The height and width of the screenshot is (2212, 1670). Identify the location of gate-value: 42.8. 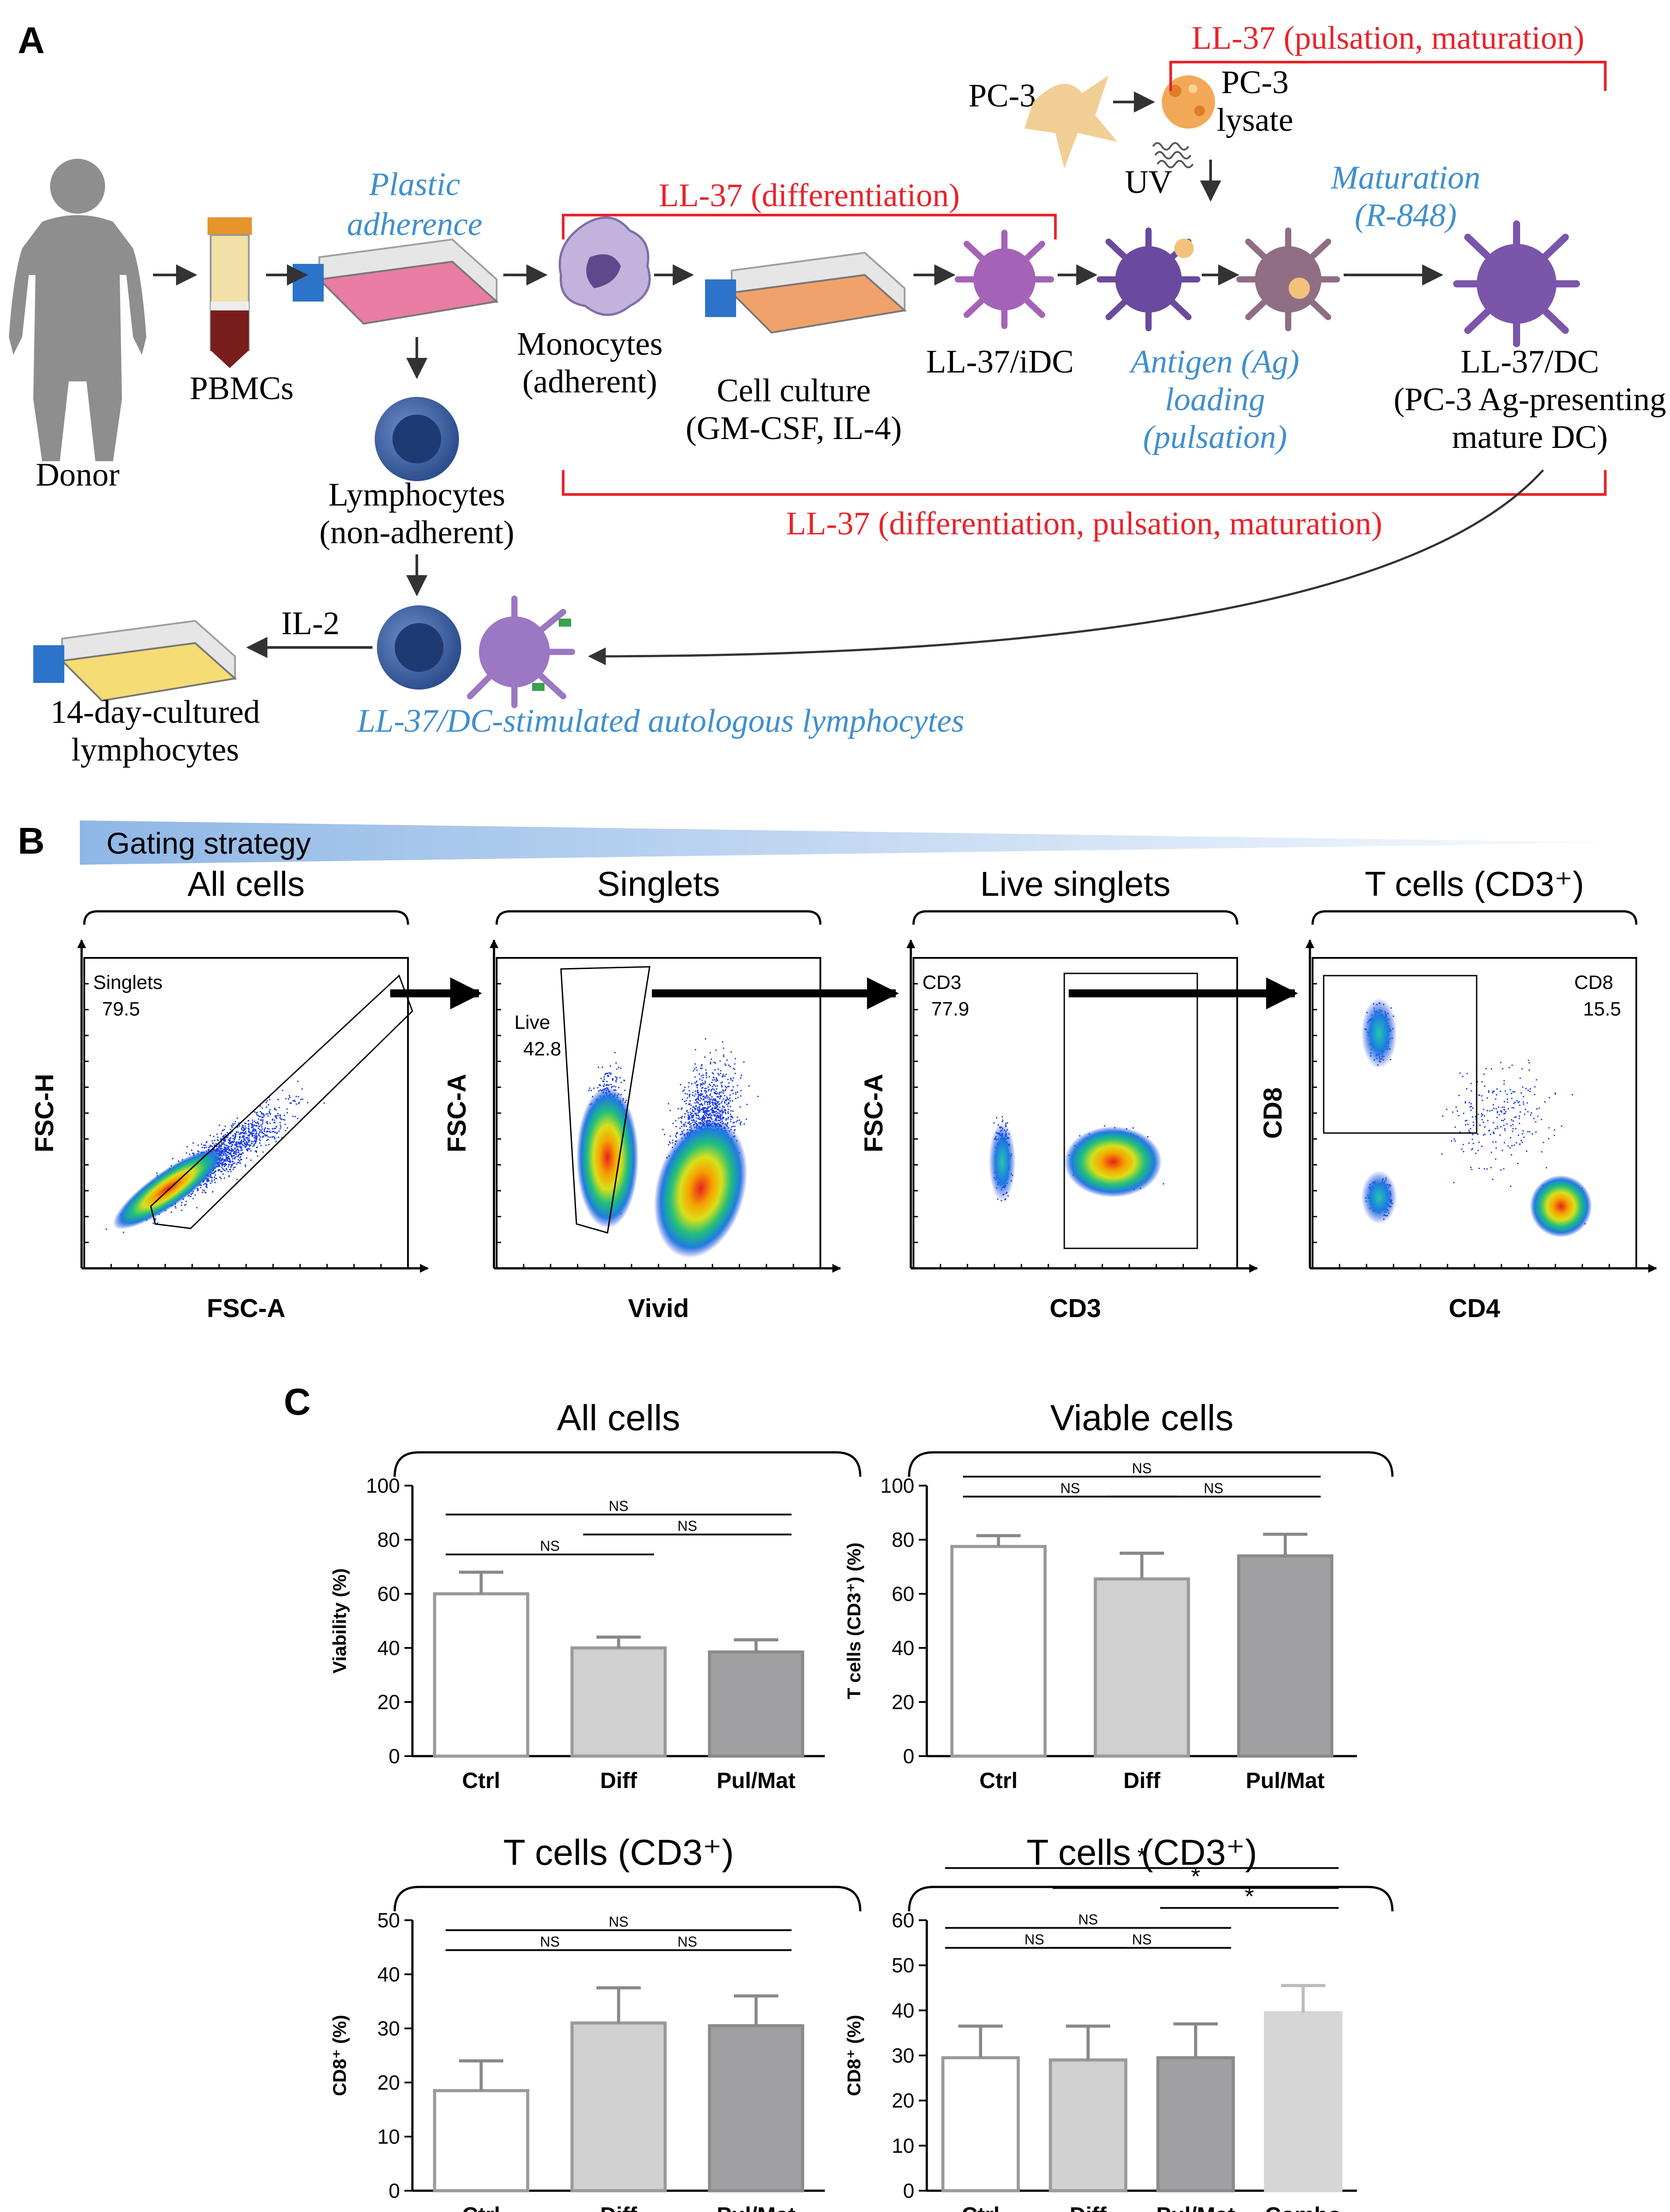
(542, 1049).